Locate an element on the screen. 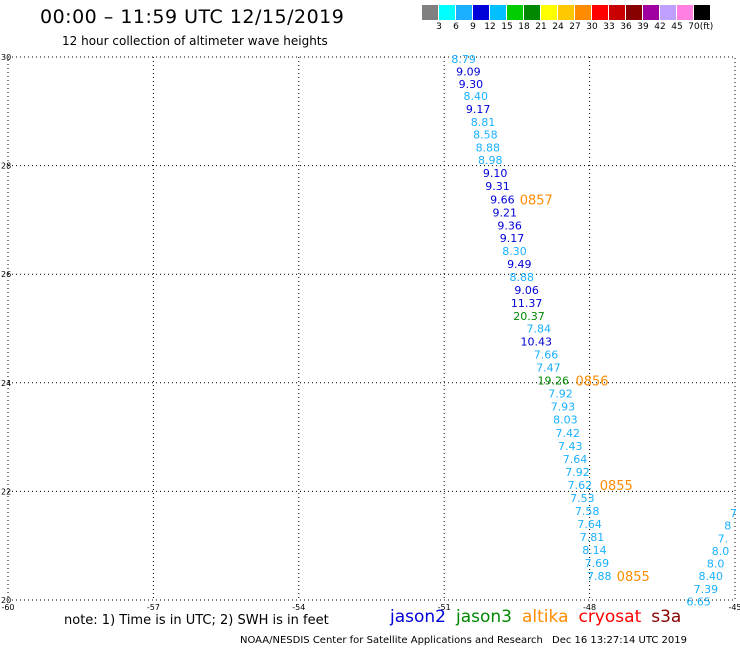 This screenshot has width=740, height=650. legend-label: 36 is located at coordinates (626, 27).